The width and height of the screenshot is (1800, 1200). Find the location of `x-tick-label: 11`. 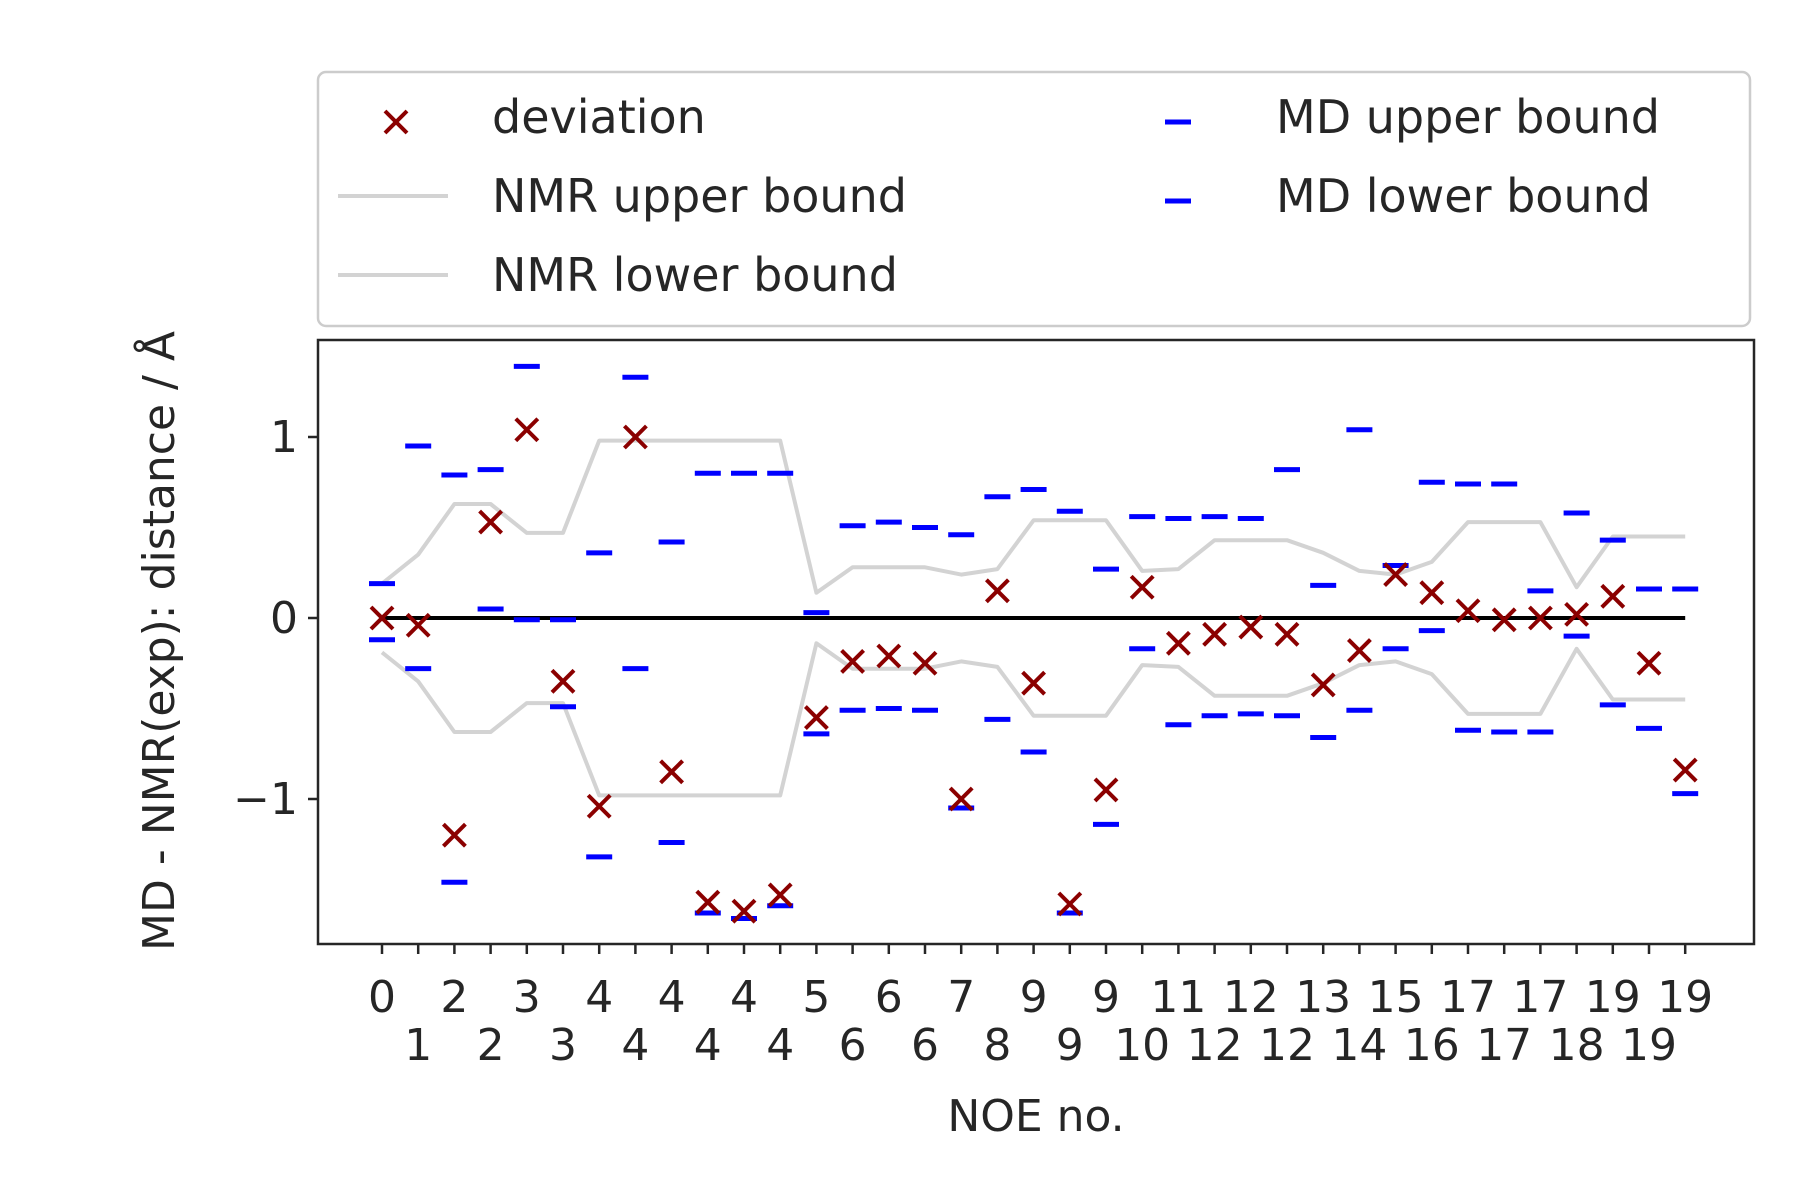

x-tick-label: 11 is located at coordinates (1178, 997).